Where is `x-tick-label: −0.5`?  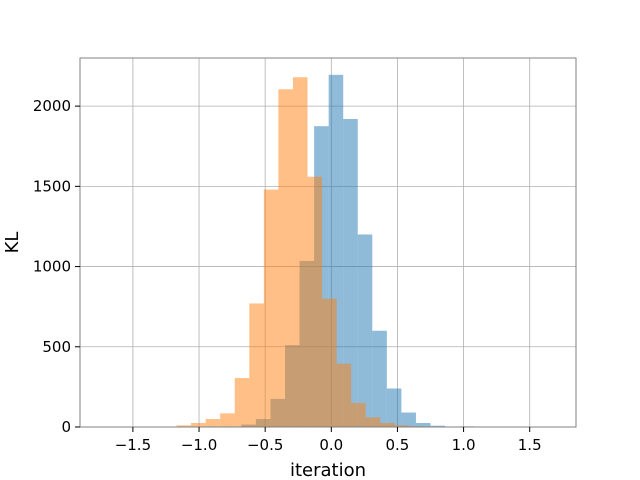 x-tick-label: −0.5 is located at coordinates (265, 445).